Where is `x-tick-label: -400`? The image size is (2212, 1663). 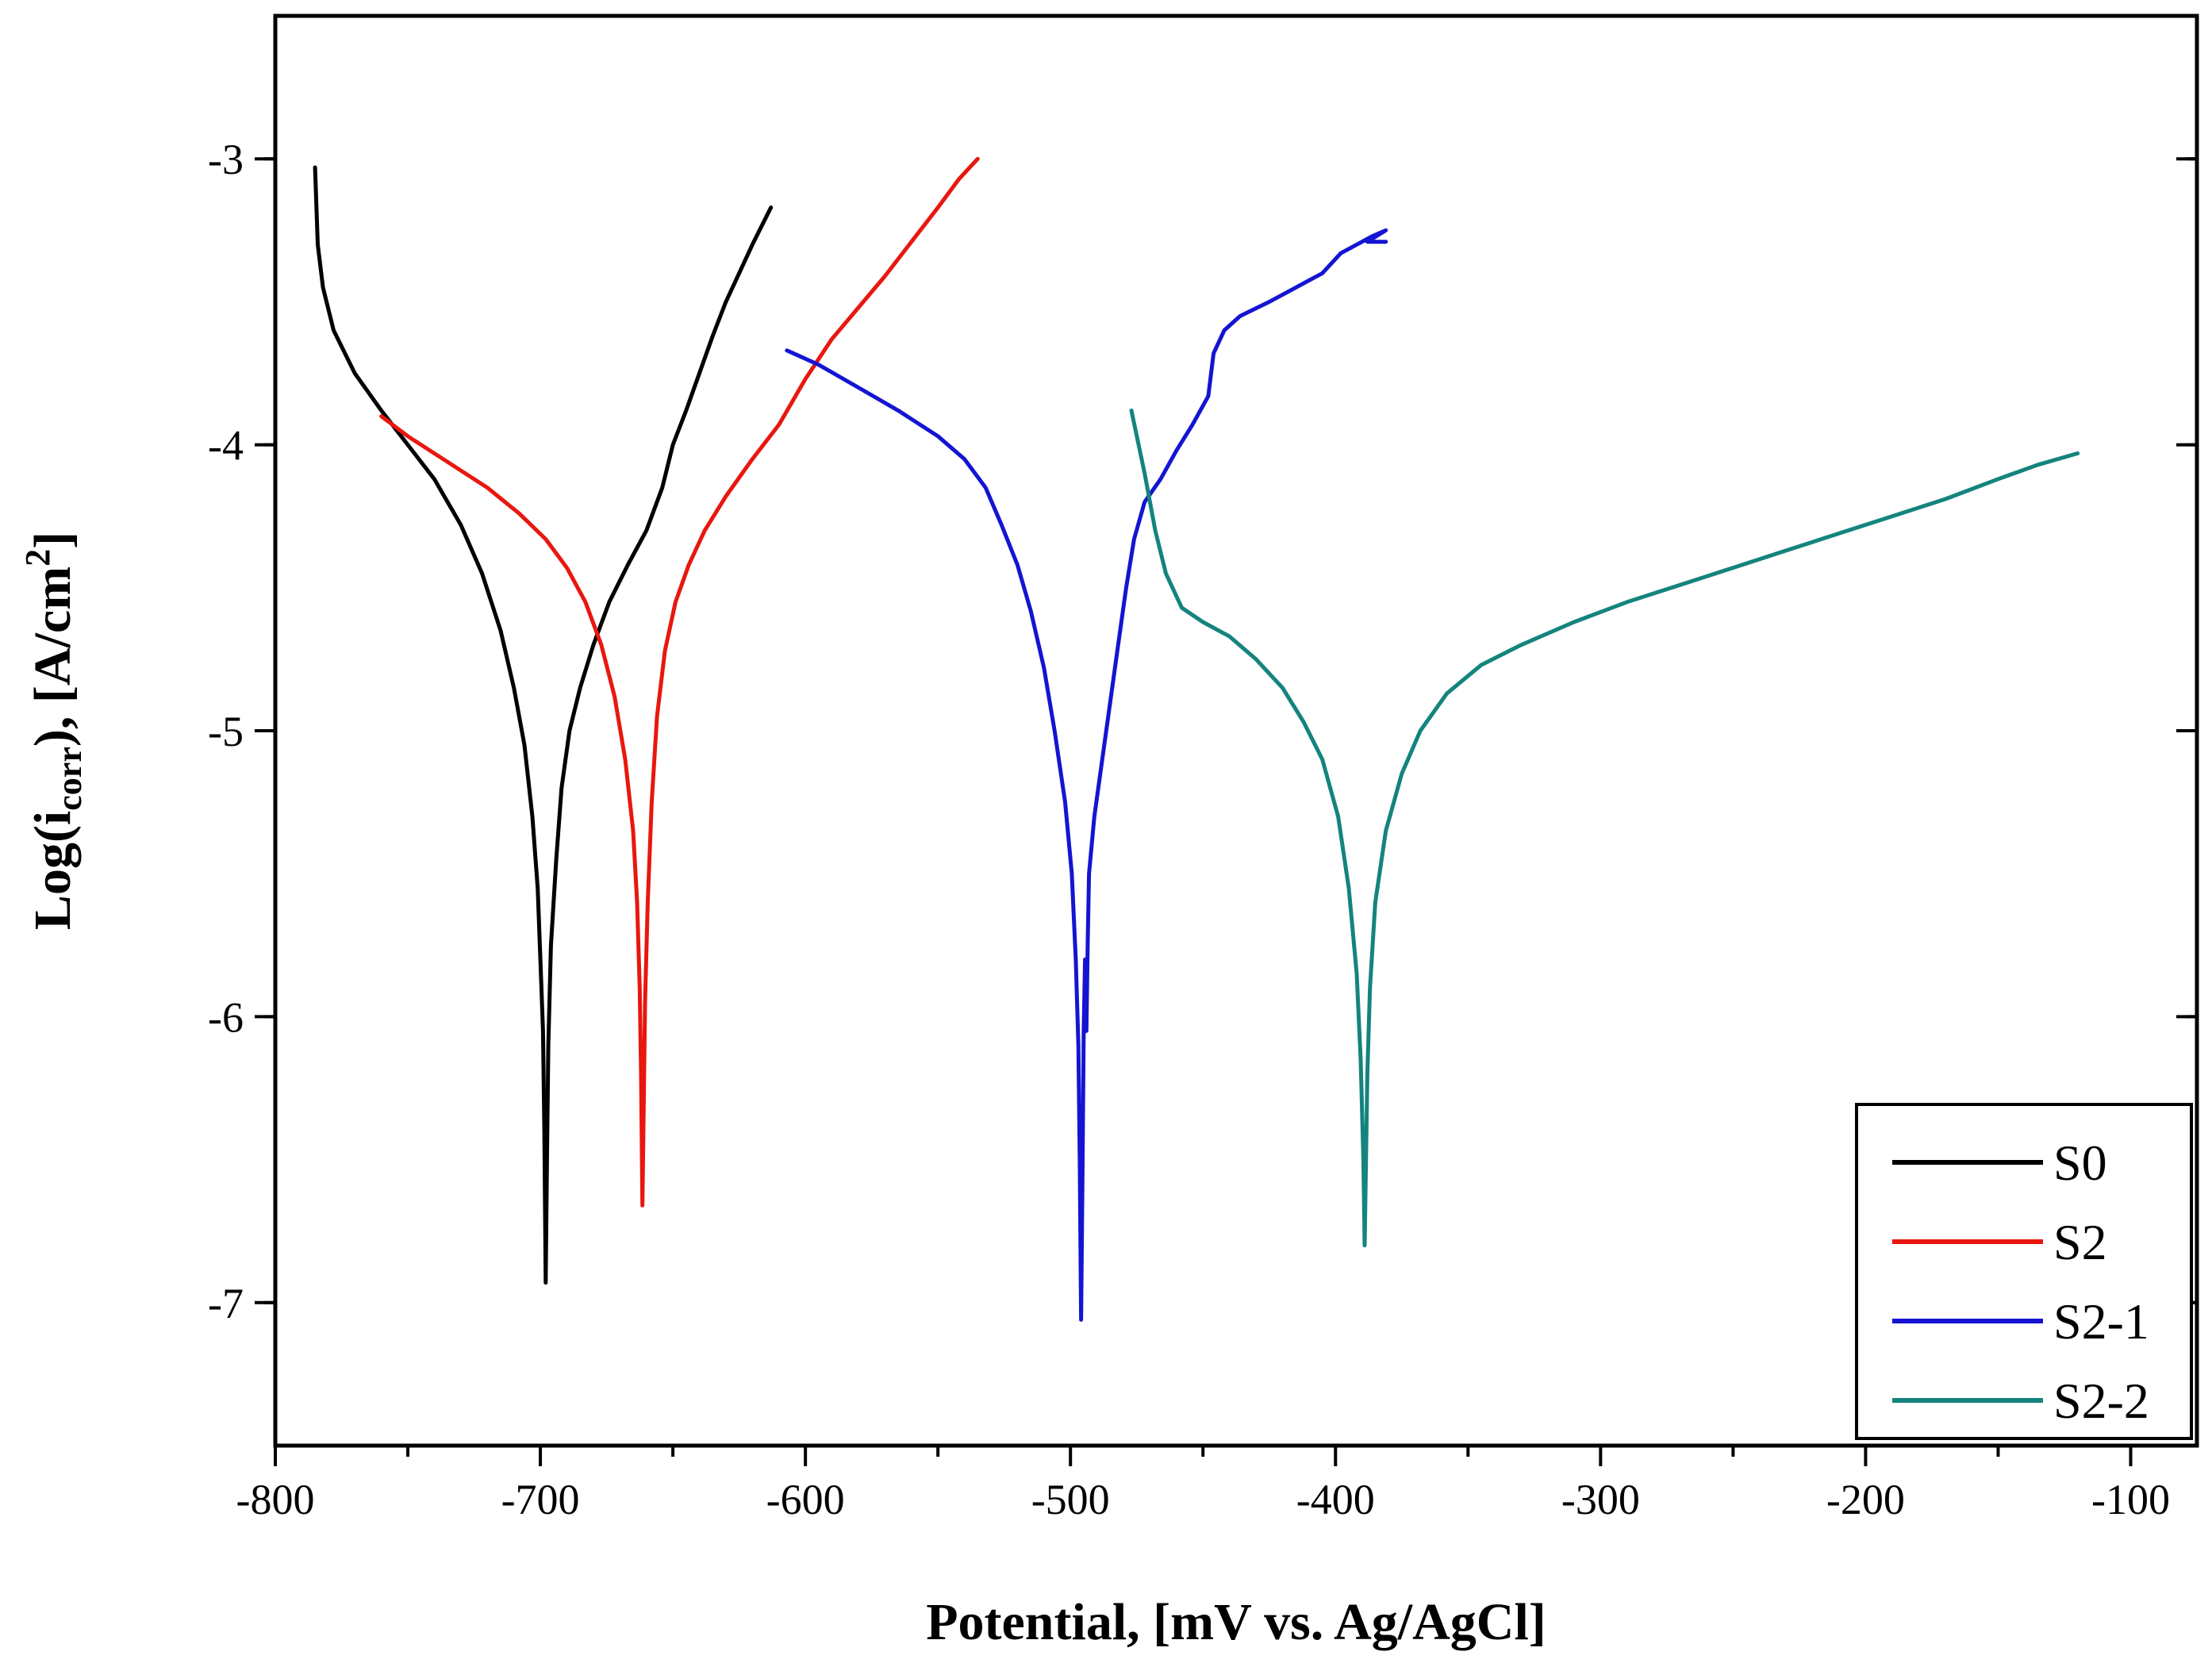
x-tick-label: -400 is located at coordinates (1335, 1499).